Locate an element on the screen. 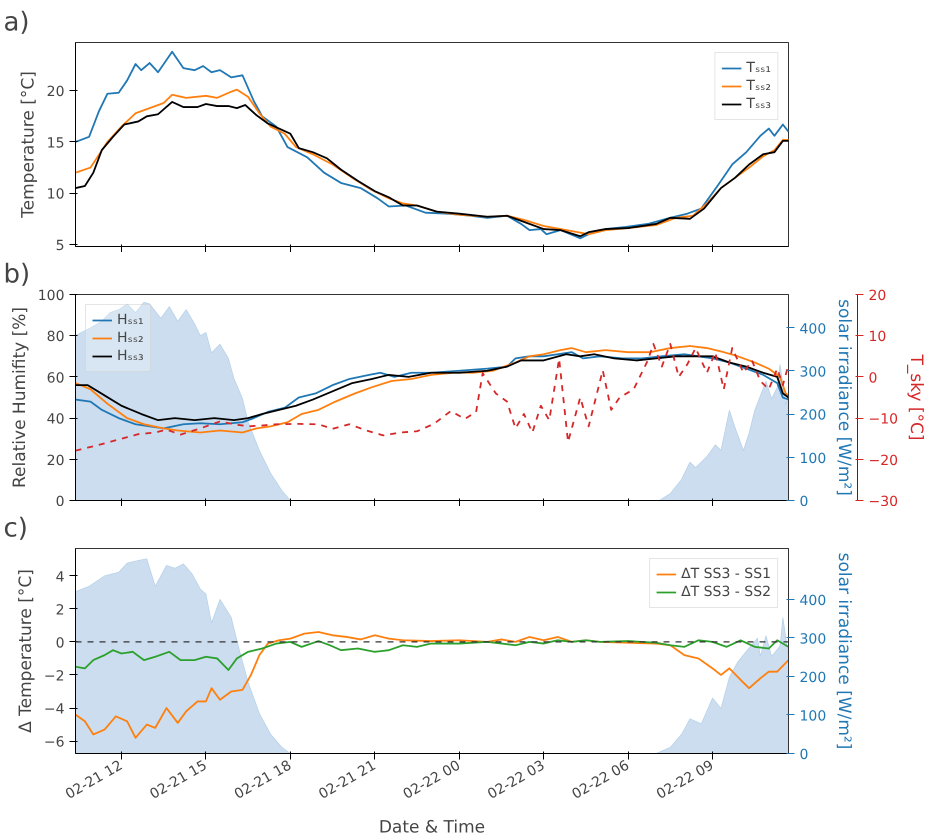  y-axis-title: Temperature [°C] is located at coordinates (28, 145).